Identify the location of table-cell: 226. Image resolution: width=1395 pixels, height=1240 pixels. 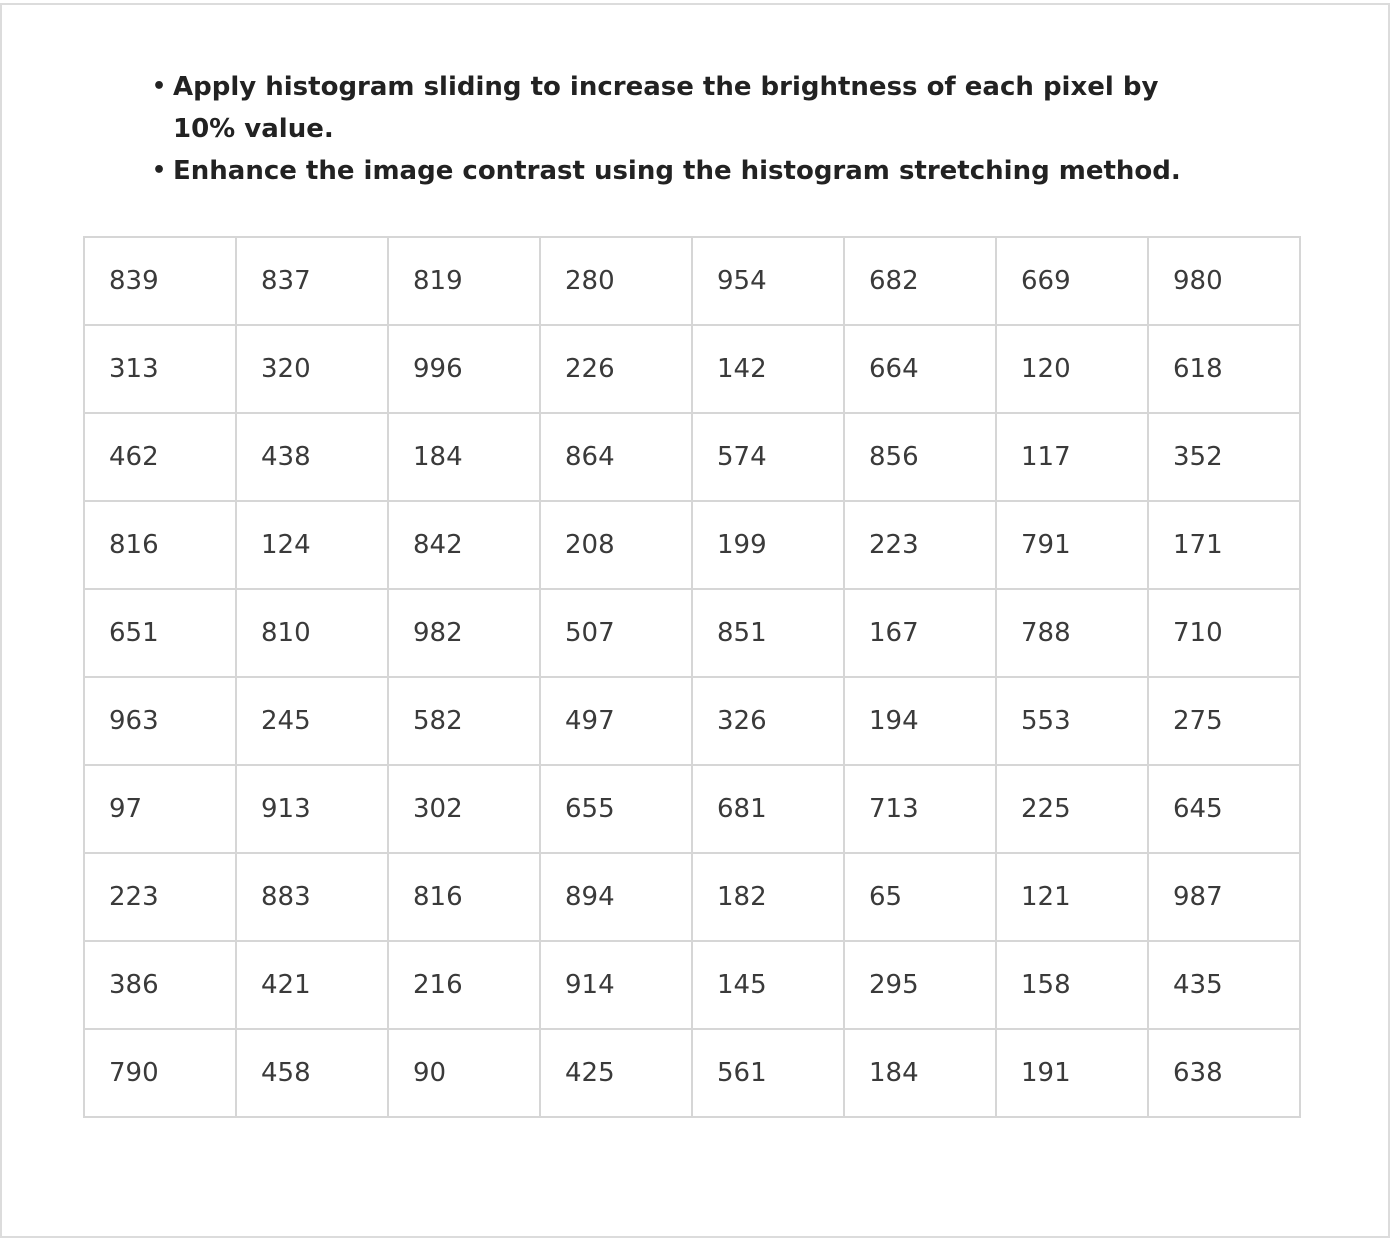
(616, 369).